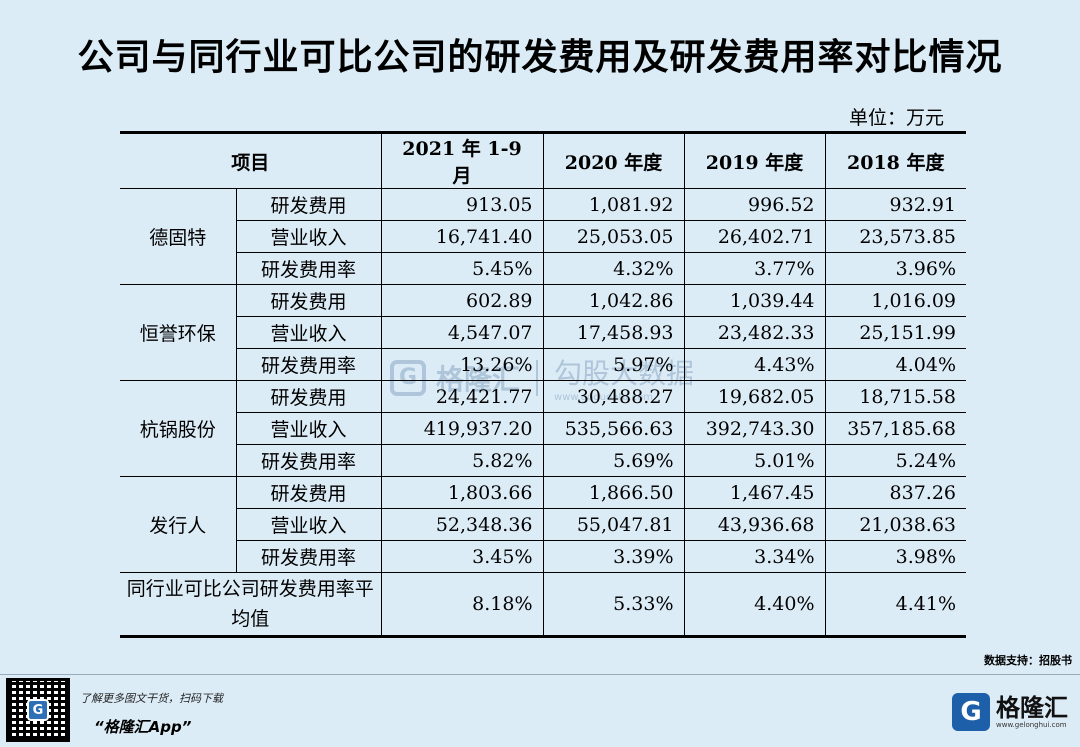 Image resolution: width=1080 pixels, height=747 pixels. Describe the element at coordinates (613, 236) in the screenshot. I see `value-cell: 25,053.05` at that location.